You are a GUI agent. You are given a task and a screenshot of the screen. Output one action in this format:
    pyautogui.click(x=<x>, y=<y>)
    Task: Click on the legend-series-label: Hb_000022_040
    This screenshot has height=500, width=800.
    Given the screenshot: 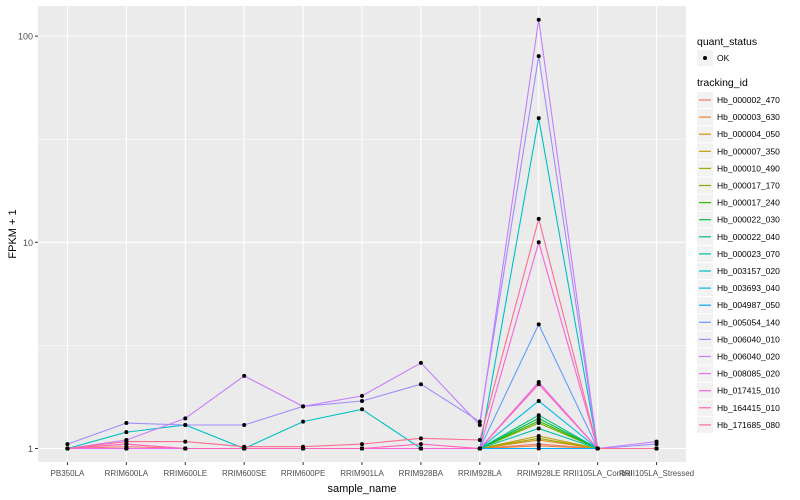 What is the action you would take?
    pyautogui.click(x=748, y=237)
    